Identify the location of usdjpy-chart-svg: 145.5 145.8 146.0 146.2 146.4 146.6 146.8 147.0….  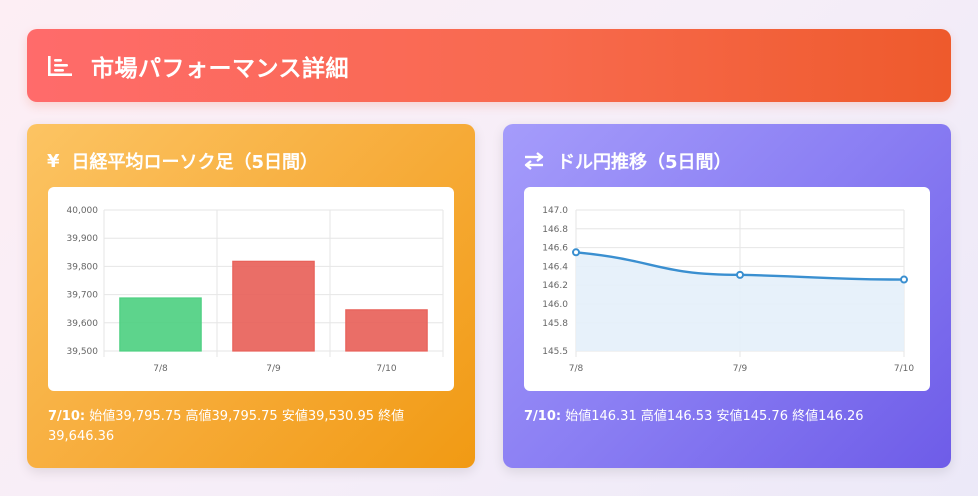
(728, 290).